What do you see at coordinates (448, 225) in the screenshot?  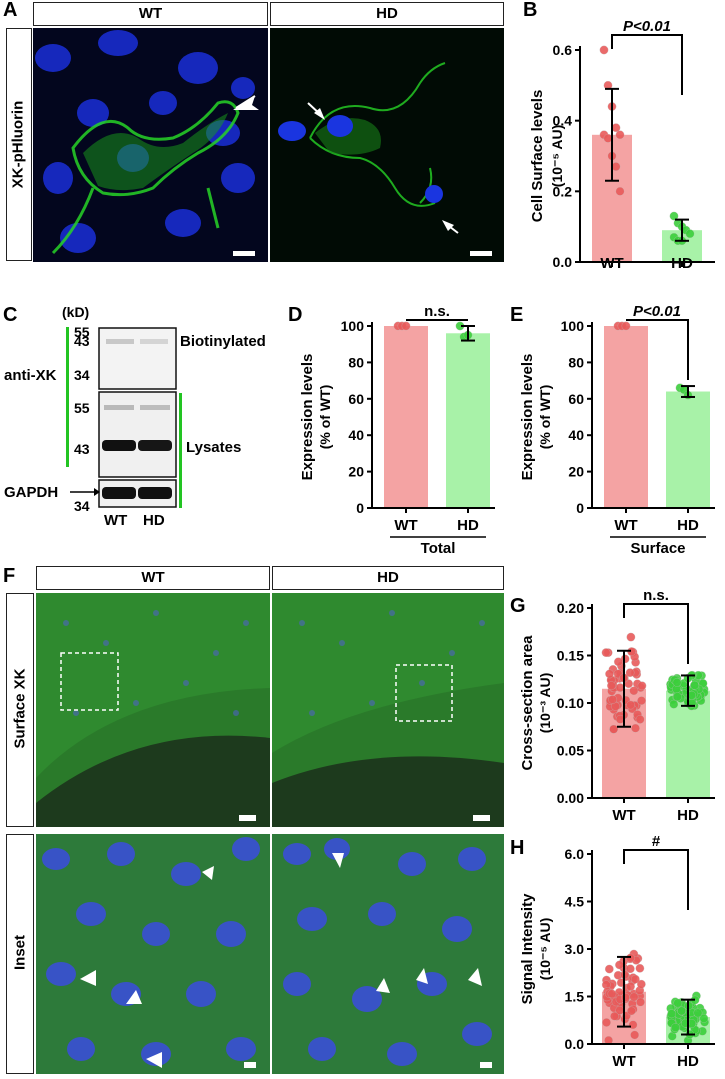 I see `arrow-icon` at bounding box center [448, 225].